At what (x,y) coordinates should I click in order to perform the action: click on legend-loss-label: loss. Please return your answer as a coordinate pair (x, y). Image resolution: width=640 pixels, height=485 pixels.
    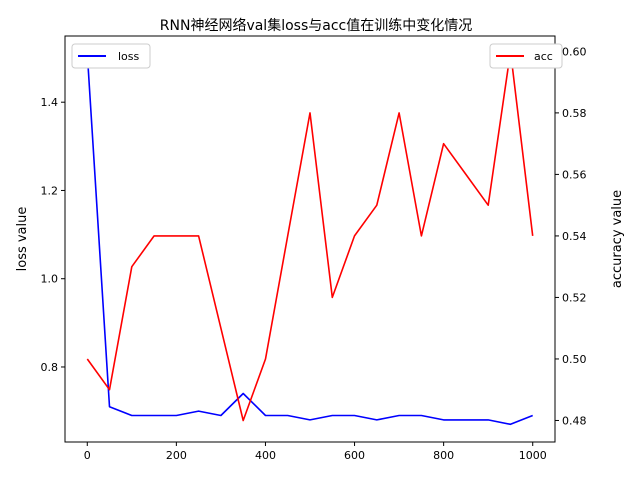
    Looking at the image, I should click on (129, 56).